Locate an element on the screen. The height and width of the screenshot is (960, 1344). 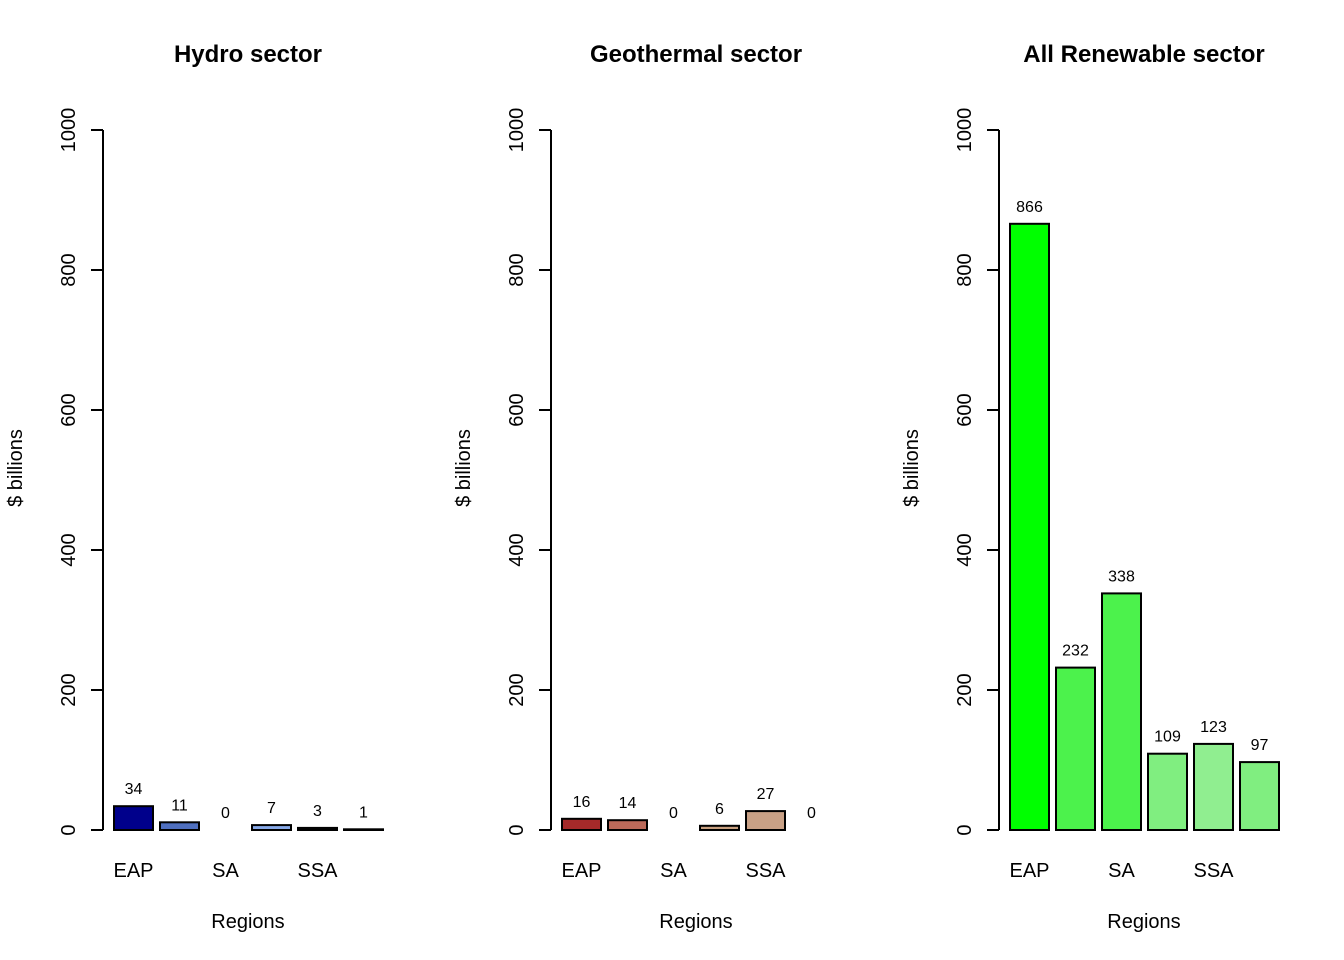
bar-value-label: 232 is located at coordinates (1075, 651).